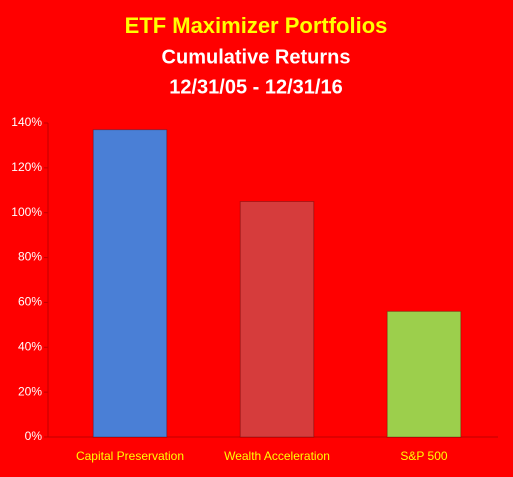 The image size is (513, 477). What do you see at coordinates (30, 391) in the screenshot?
I see `y-tick-label: 20%` at bounding box center [30, 391].